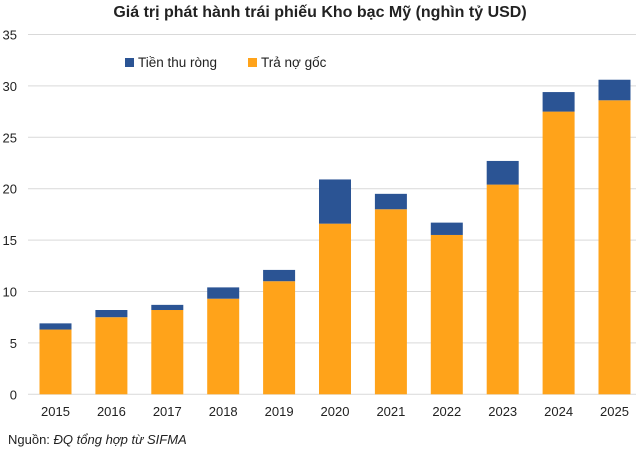 This screenshot has height=452, width=640. I want to click on legend-label: Trả nợ gốc, so click(294, 62).